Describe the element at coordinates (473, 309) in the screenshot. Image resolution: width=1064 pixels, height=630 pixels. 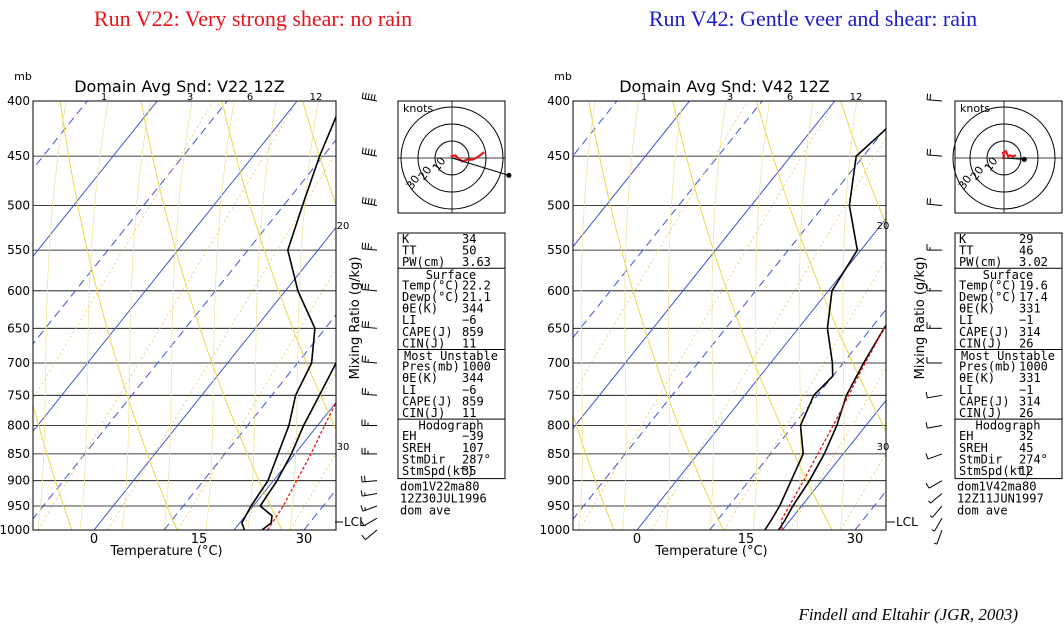
I see `surface-stat-value: 344` at that location.